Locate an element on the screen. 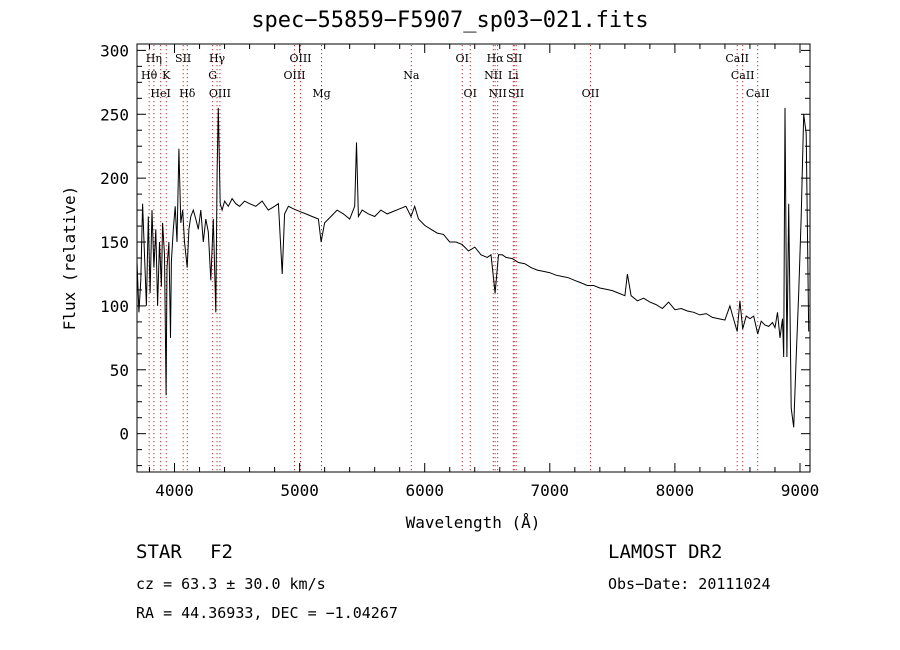 The width and height of the screenshot is (900, 650). y-tick-label: 250 is located at coordinates (114, 114).